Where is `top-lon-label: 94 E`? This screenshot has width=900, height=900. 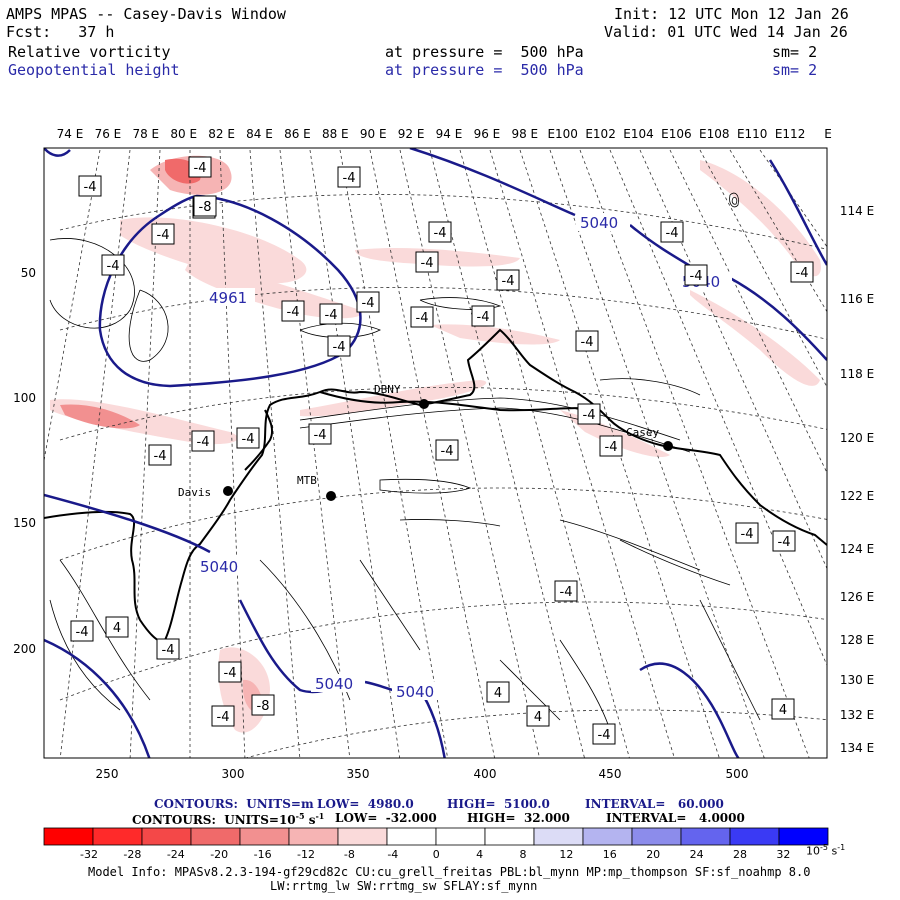
top-lon-label: 94 E is located at coordinates (449, 134).